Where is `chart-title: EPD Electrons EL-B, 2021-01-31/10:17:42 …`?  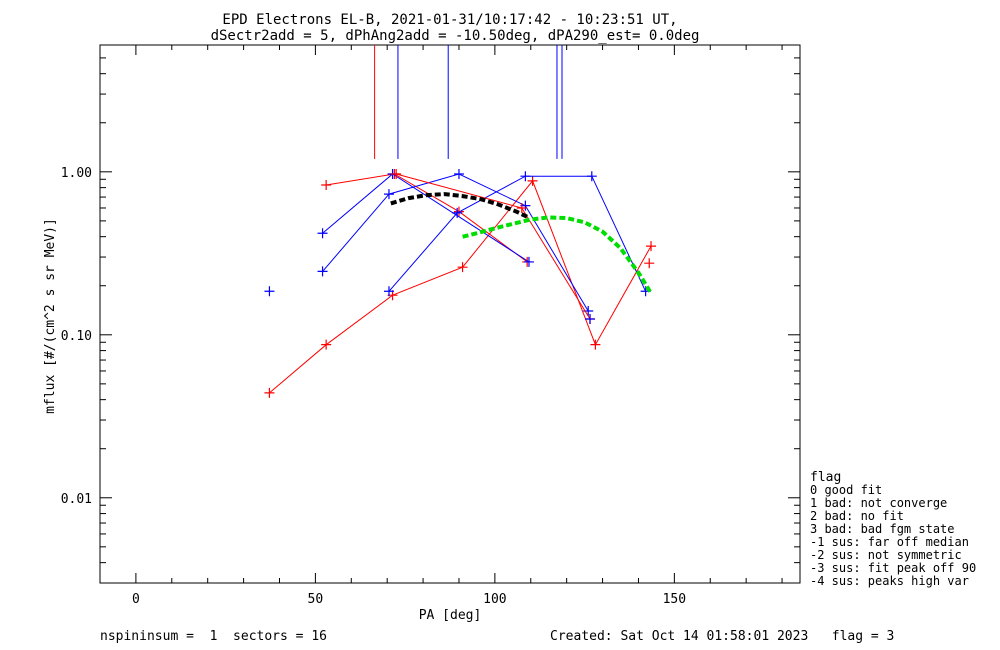 chart-title: EPD Electrons EL-B, 2021-01-31/10:17:42 … is located at coordinates (449, 20).